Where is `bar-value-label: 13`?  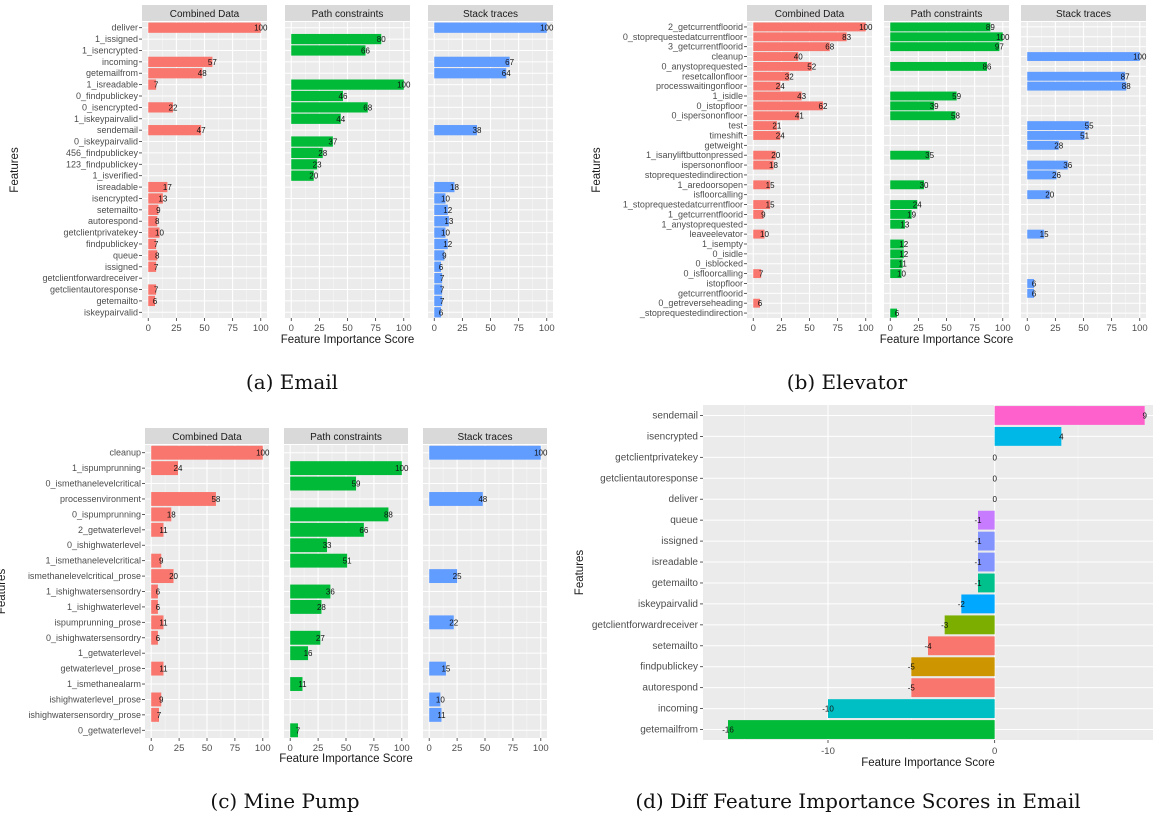 bar-value-label: 13 is located at coordinates (448, 221).